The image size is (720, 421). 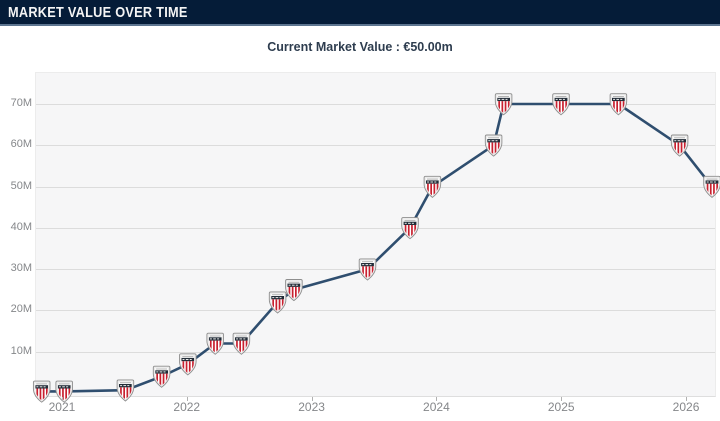 What do you see at coordinates (436, 407) in the screenshot?
I see `x-axis-tick-label: 2024` at bounding box center [436, 407].